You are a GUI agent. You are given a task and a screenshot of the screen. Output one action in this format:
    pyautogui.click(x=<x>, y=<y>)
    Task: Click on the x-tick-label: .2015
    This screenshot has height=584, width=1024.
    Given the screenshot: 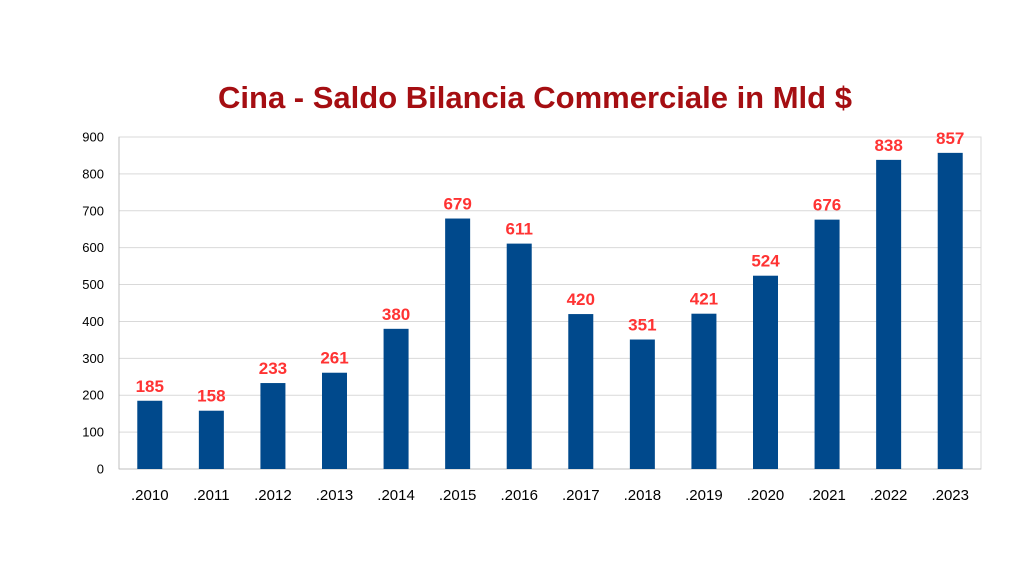 What is the action you would take?
    pyautogui.click(x=458, y=495)
    